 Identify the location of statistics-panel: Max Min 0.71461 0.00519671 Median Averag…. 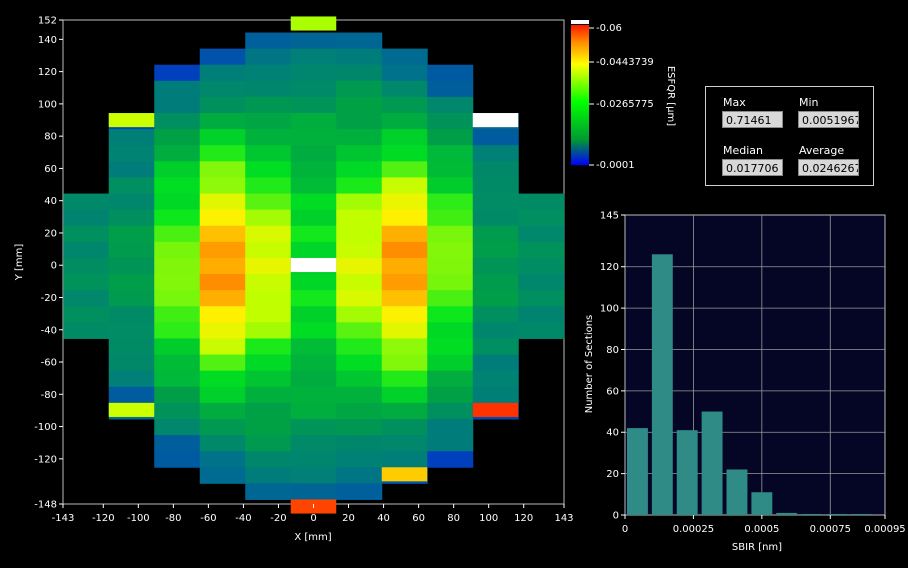
(789, 136).